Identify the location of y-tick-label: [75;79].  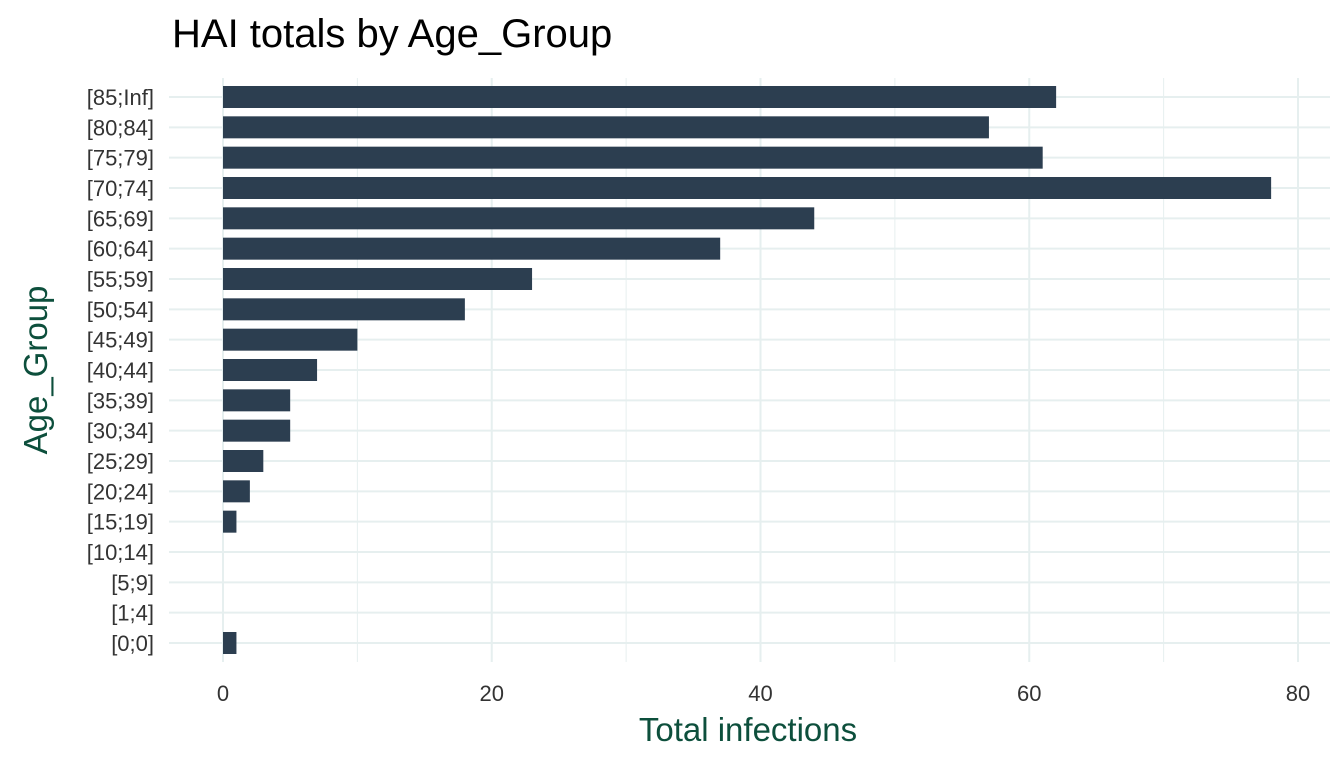
(120, 158).